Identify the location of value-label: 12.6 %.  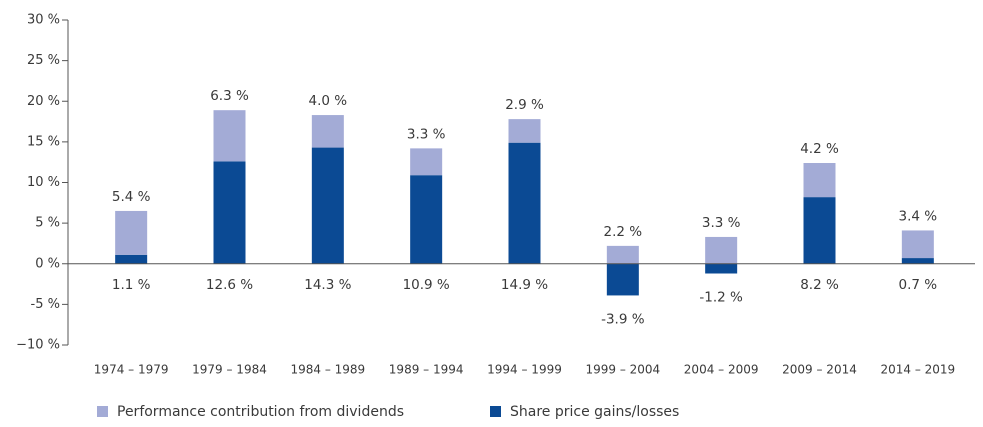
(229, 285).